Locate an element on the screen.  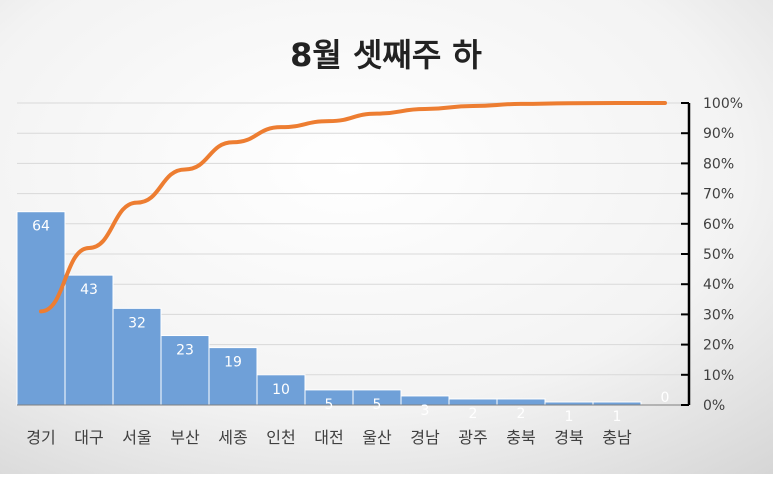
x-axis-category-label: 세종 is located at coordinates (232, 437).